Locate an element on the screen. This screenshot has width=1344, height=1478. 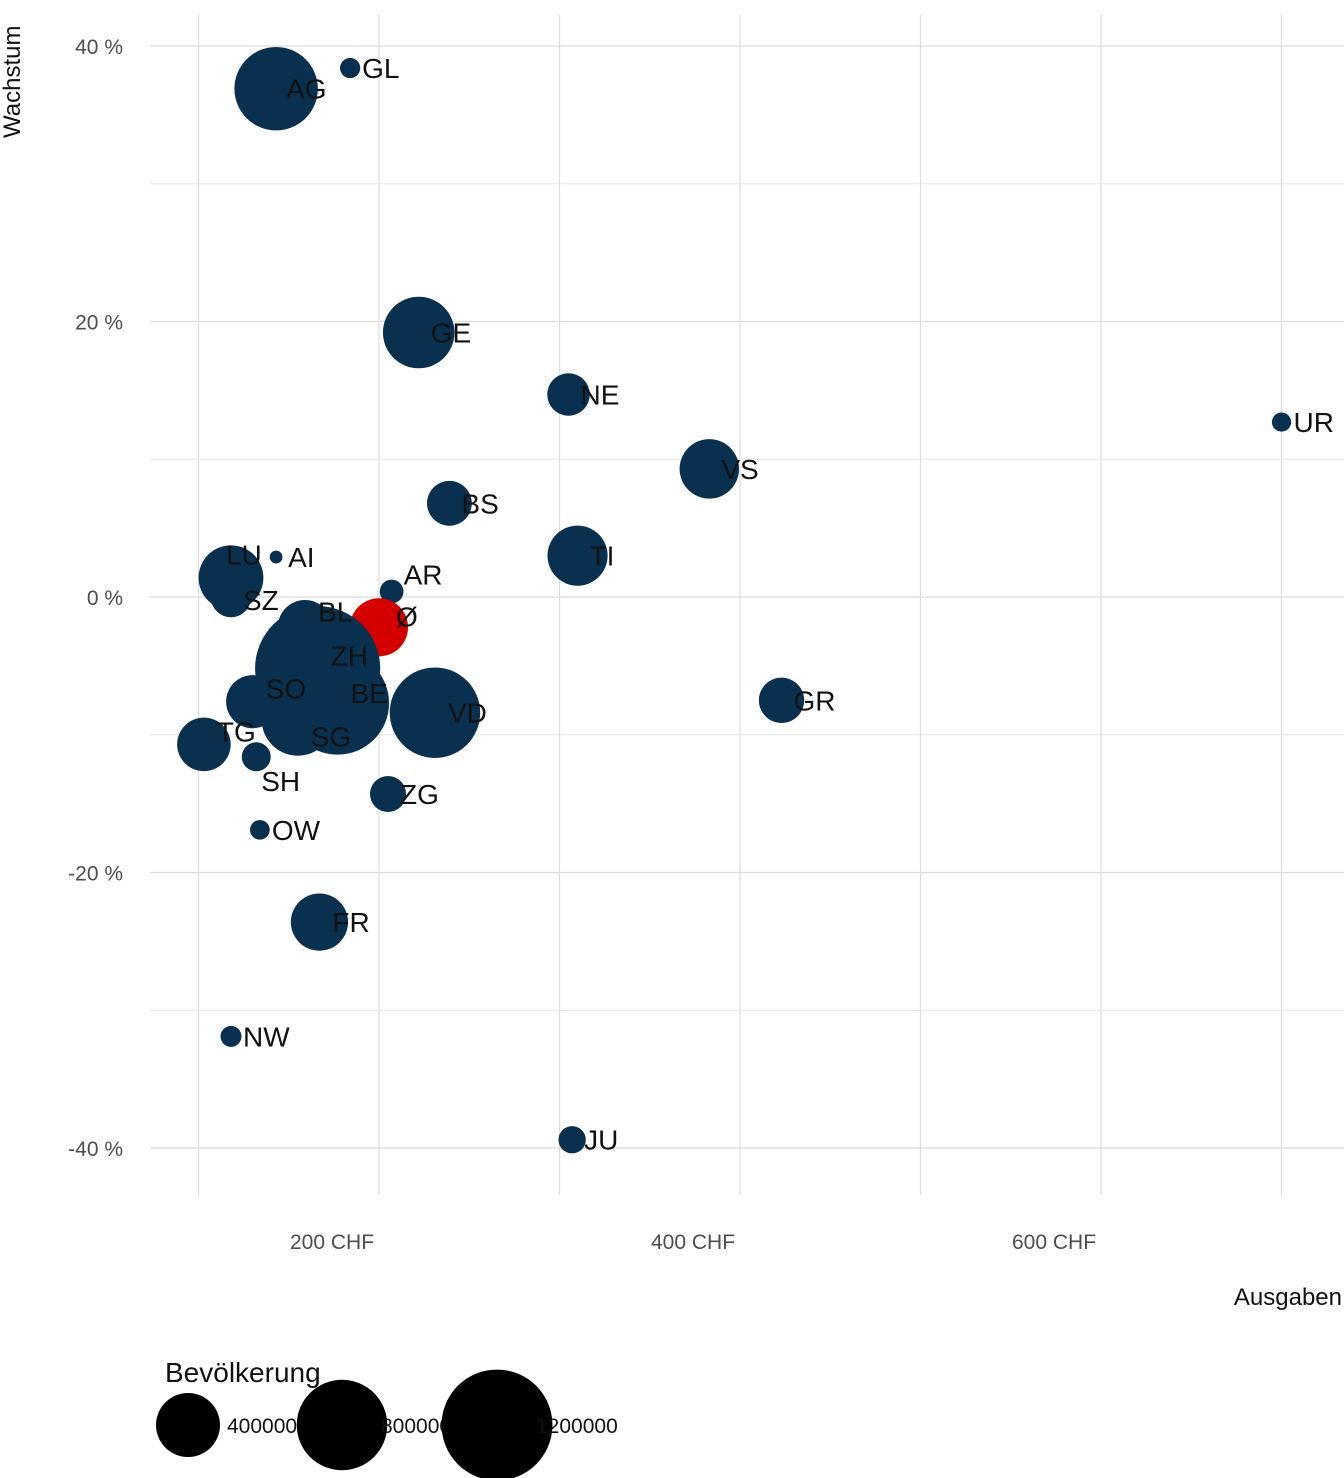
label-zh: ZH is located at coordinates (349, 656).